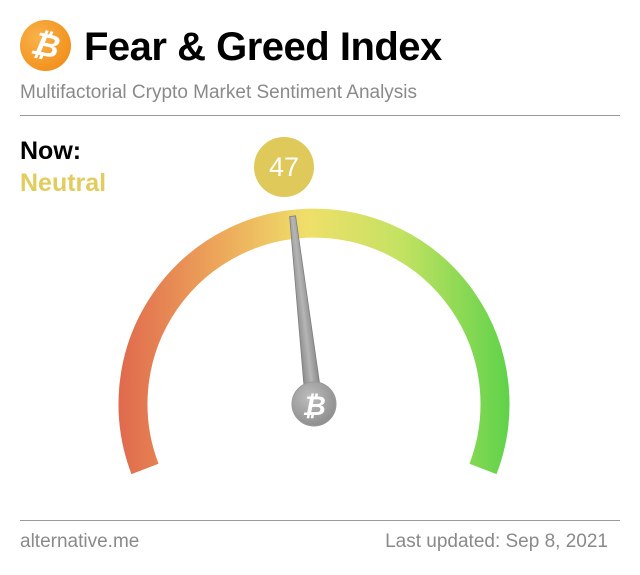  Describe the element at coordinates (320, 520) in the screenshot. I see `footer-divider` at that location.